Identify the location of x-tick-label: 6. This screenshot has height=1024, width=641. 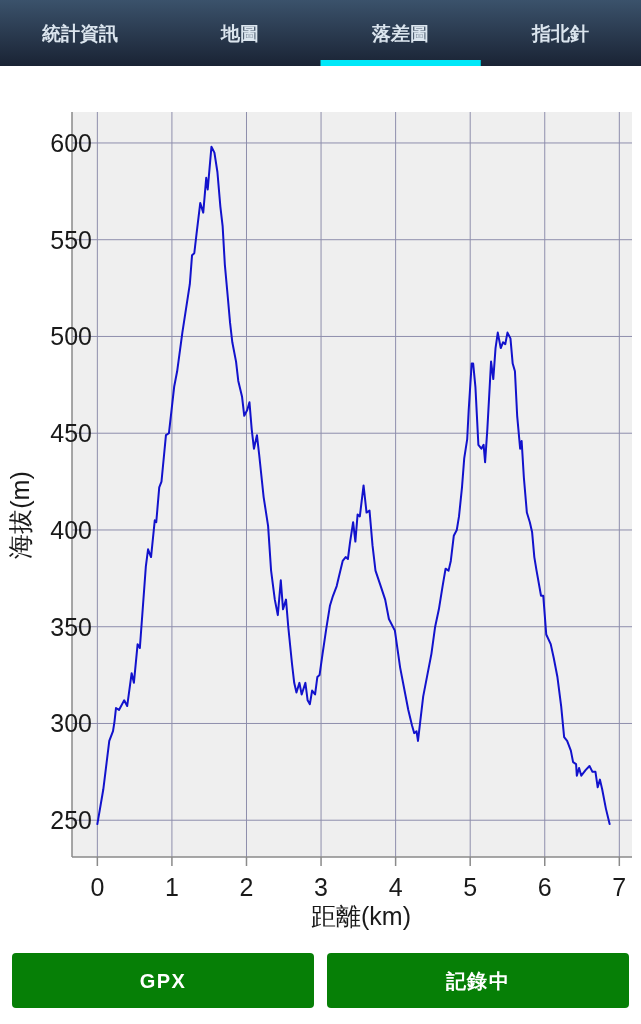
(544, 887).